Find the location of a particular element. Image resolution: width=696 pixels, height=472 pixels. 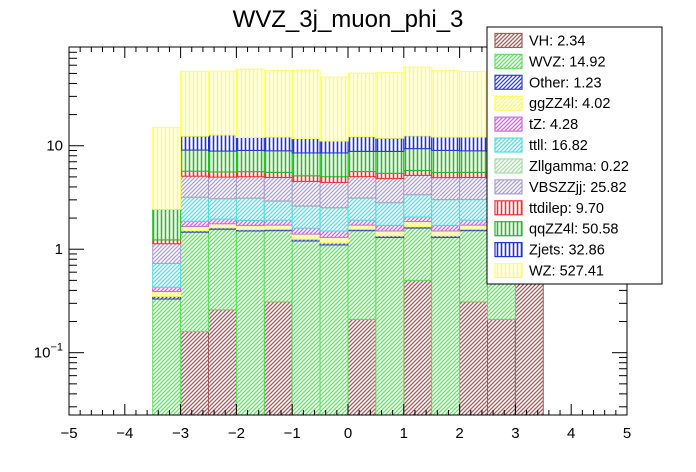

legend-label-vh: VH: 2.34 is located at coordinates (557, 41).